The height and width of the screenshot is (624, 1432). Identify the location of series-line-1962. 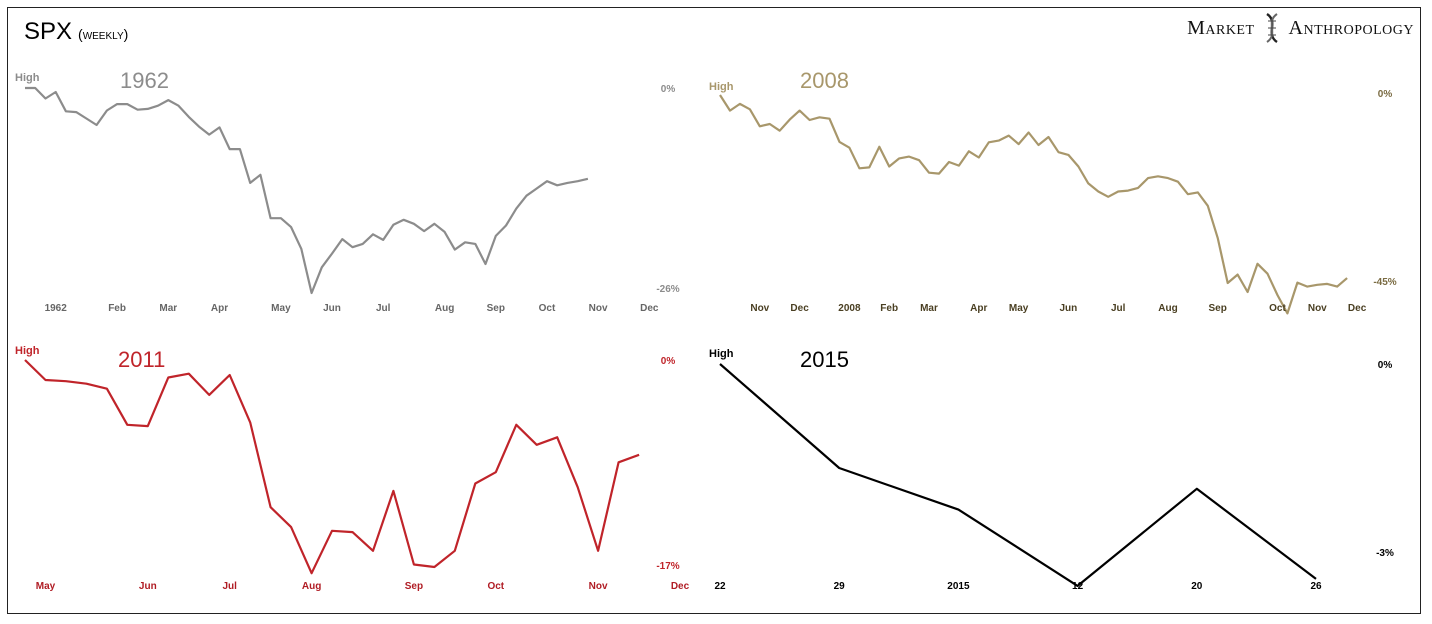
(307, 190).